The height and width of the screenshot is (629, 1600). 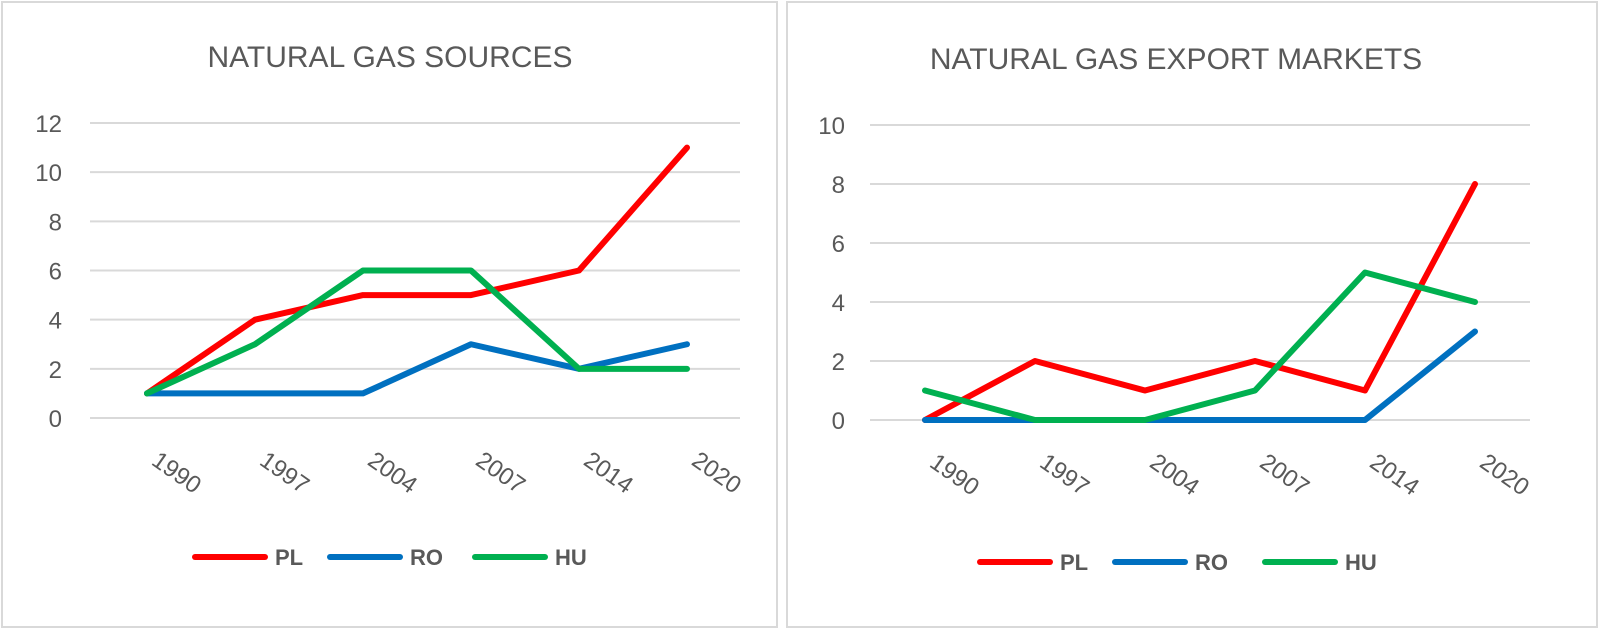 What do you see at coordinates (48, 124) in the screenshot?
I see `y-tick-label: 12` at bounding box center [48, 124].